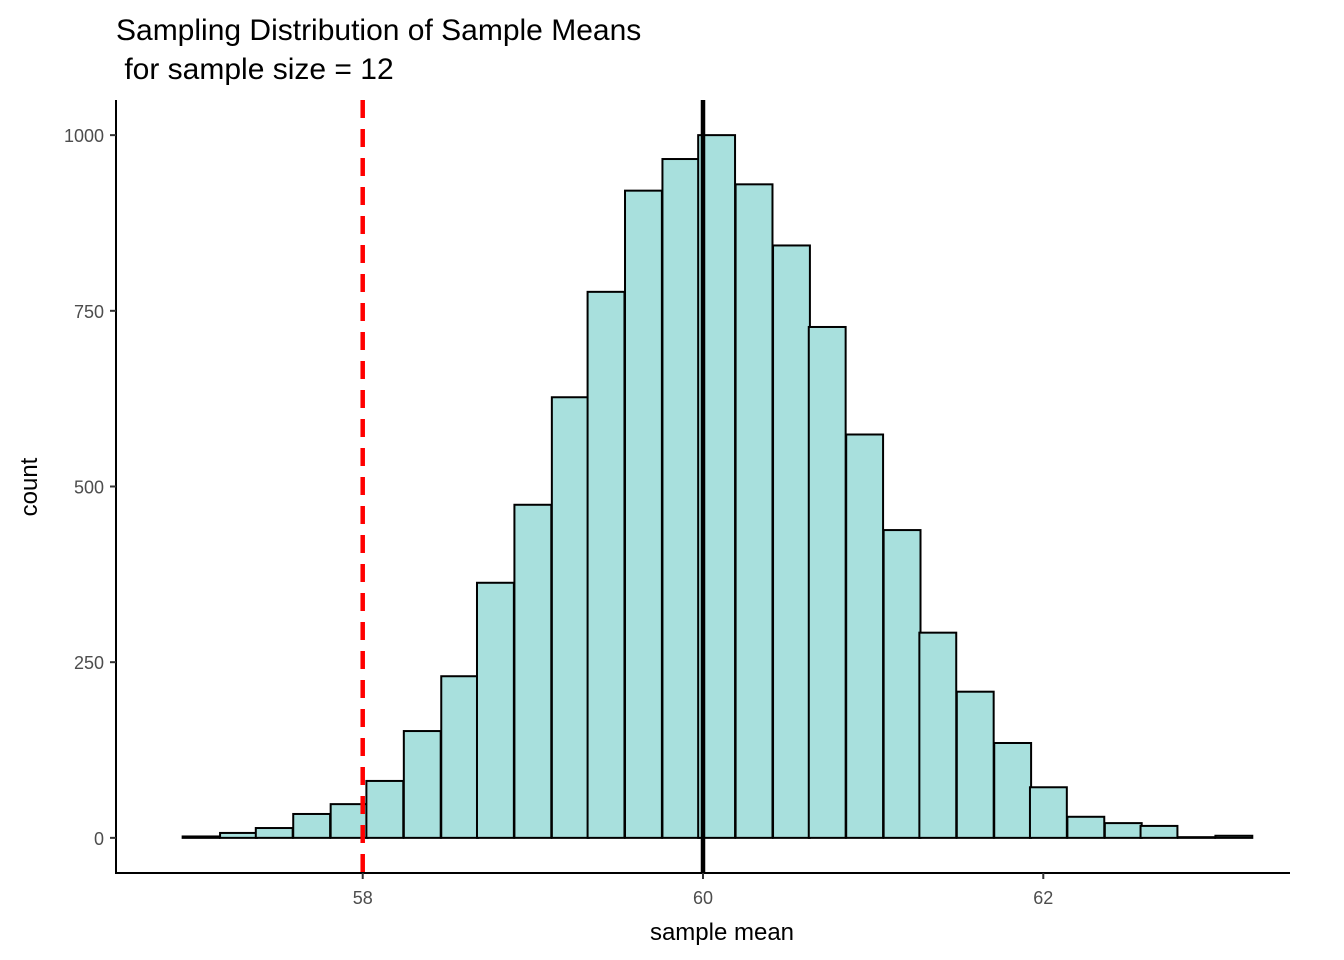 Image resolution: width=1344 pixels, height=960 pixels. Describe the element at coordinates (89, 488) in the screenshot. I see `y-tick-label: 500` at that location.